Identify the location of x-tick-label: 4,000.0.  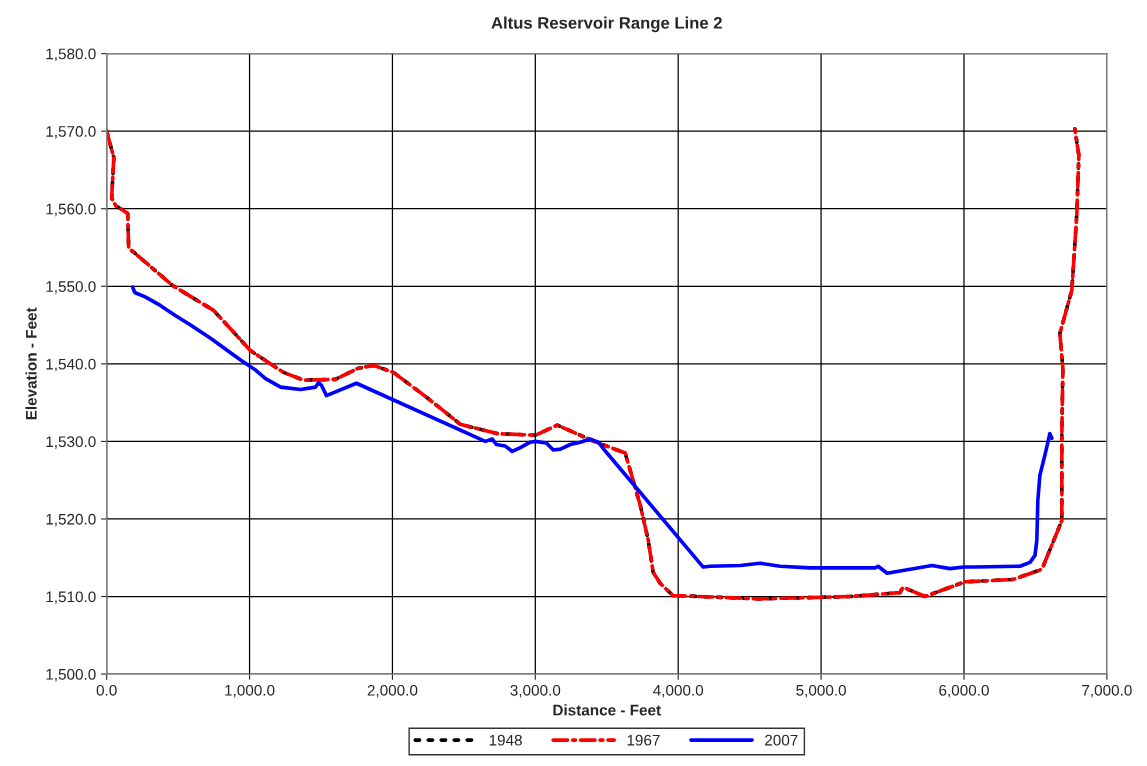
(678, 691).